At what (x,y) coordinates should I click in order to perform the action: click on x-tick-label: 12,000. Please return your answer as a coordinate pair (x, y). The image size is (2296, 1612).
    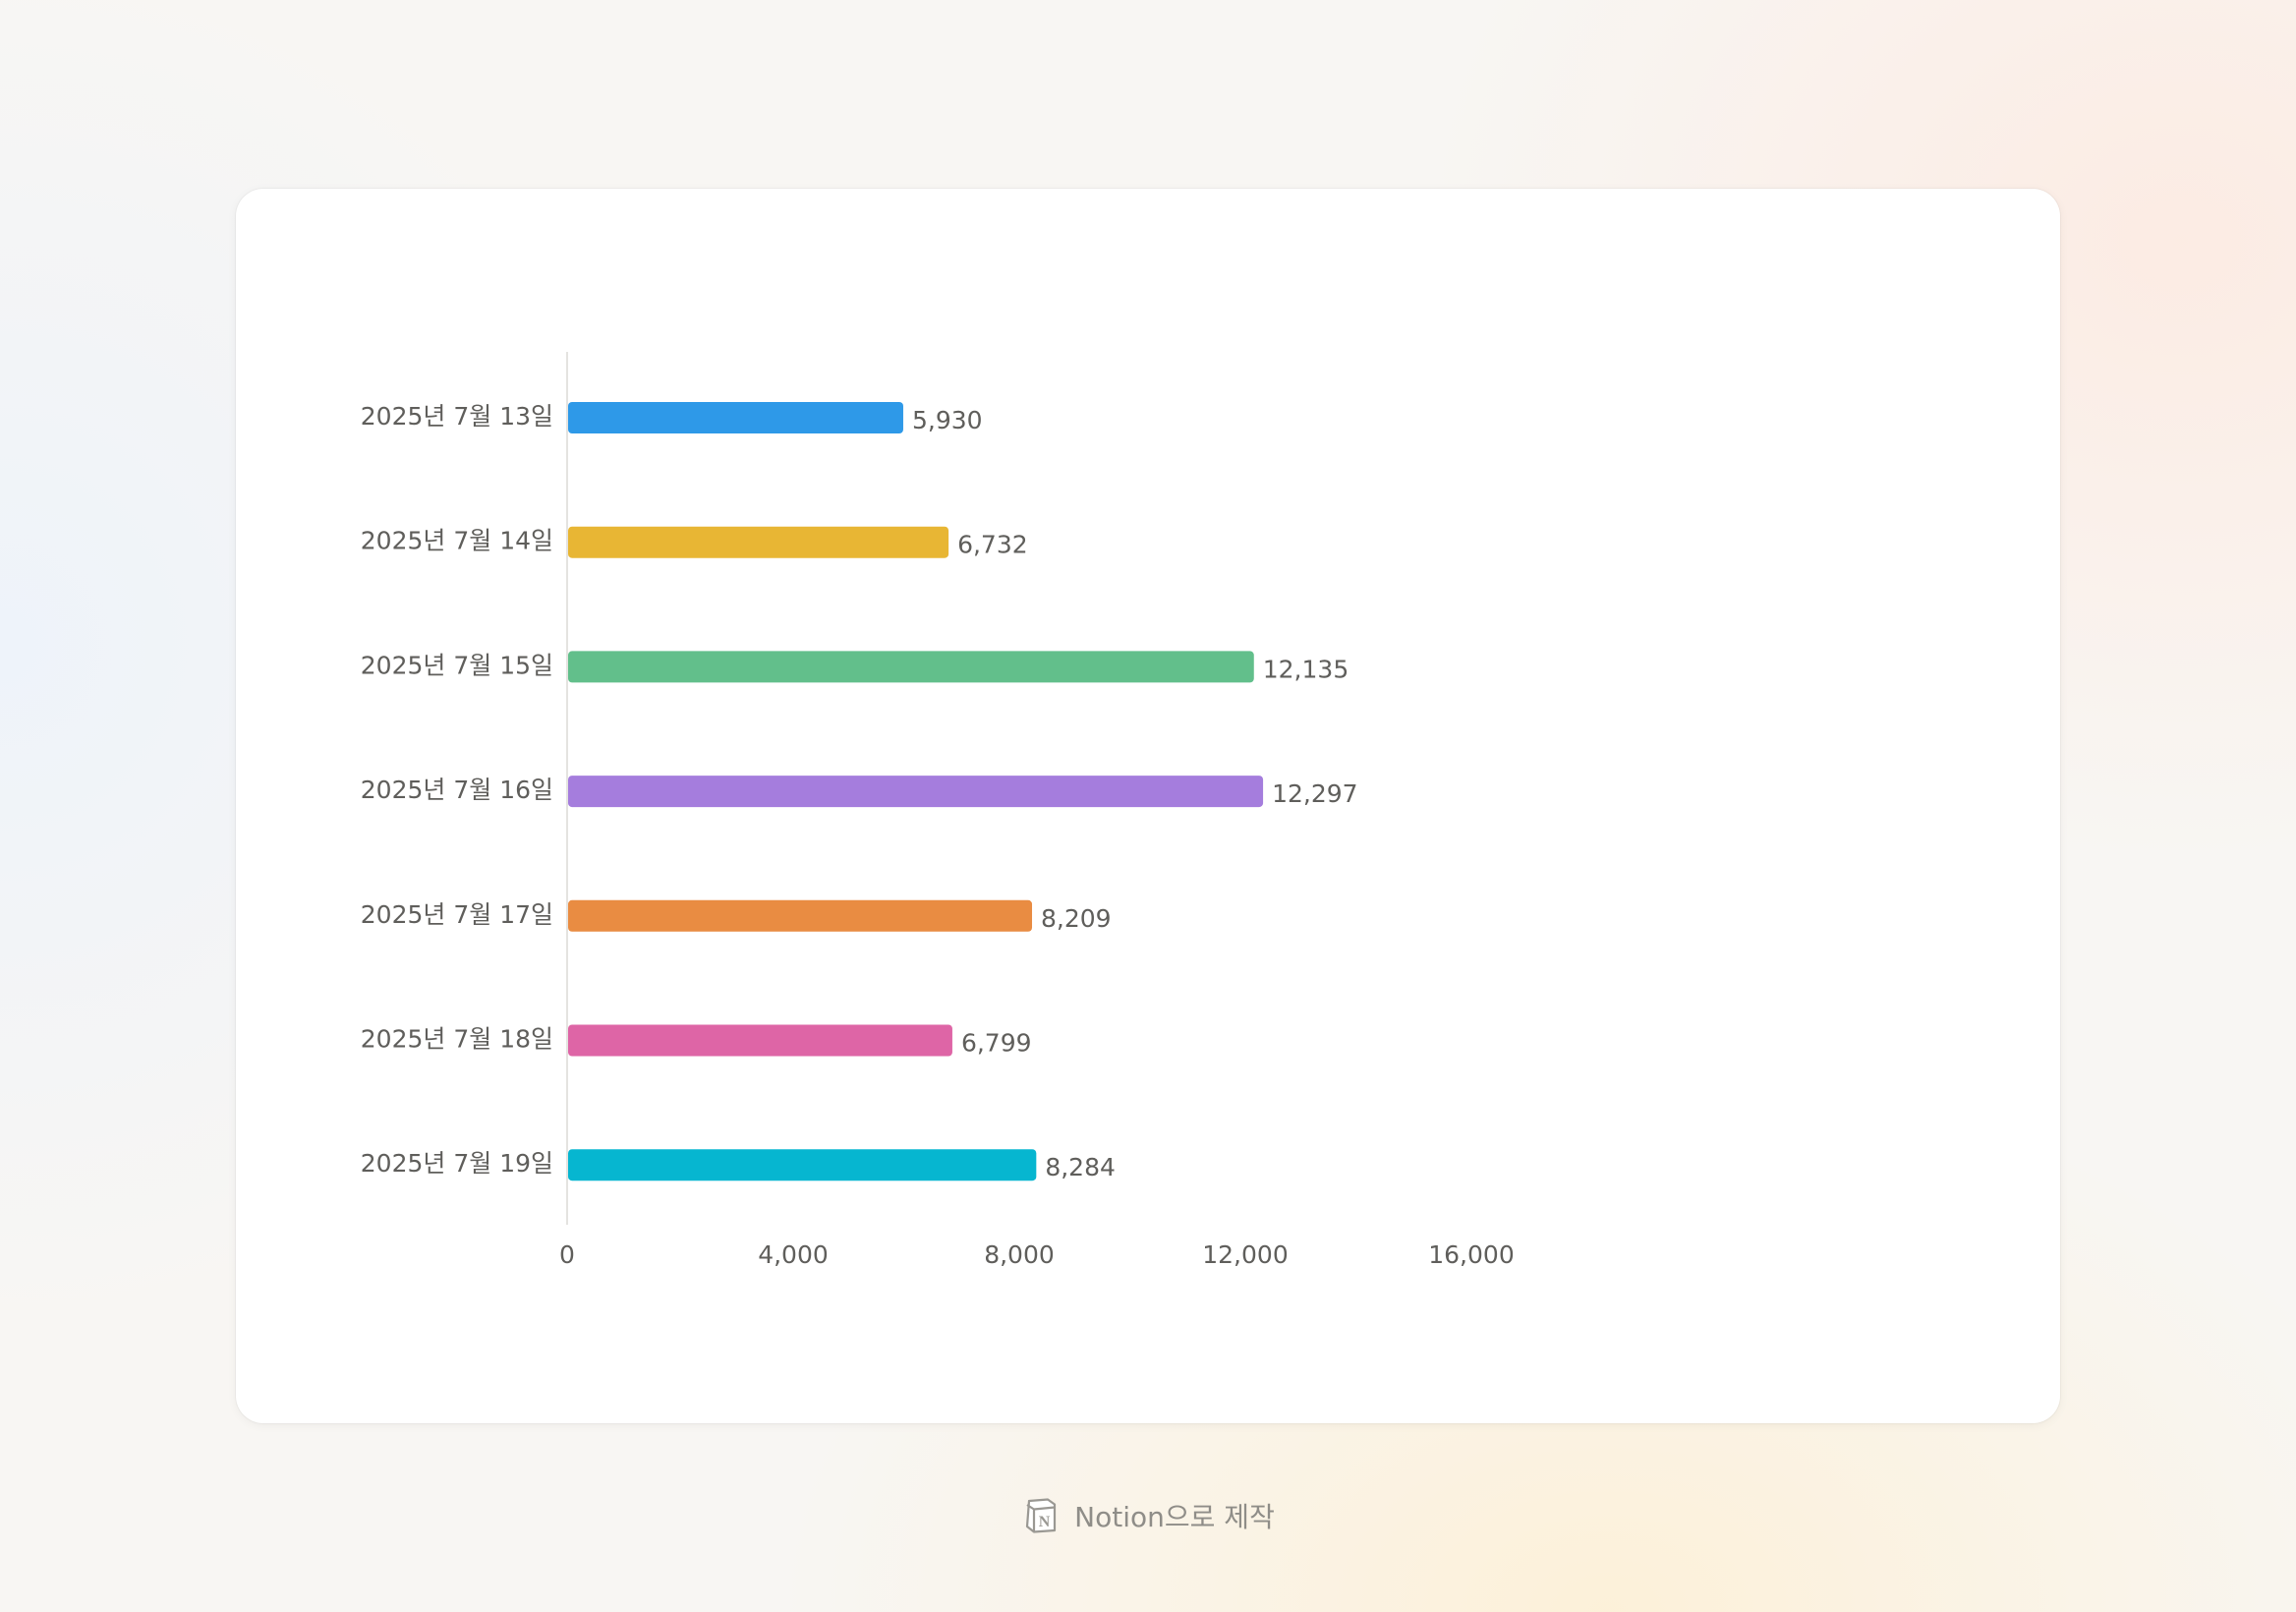
    Looking at the image, I should click on (1245, 1254).